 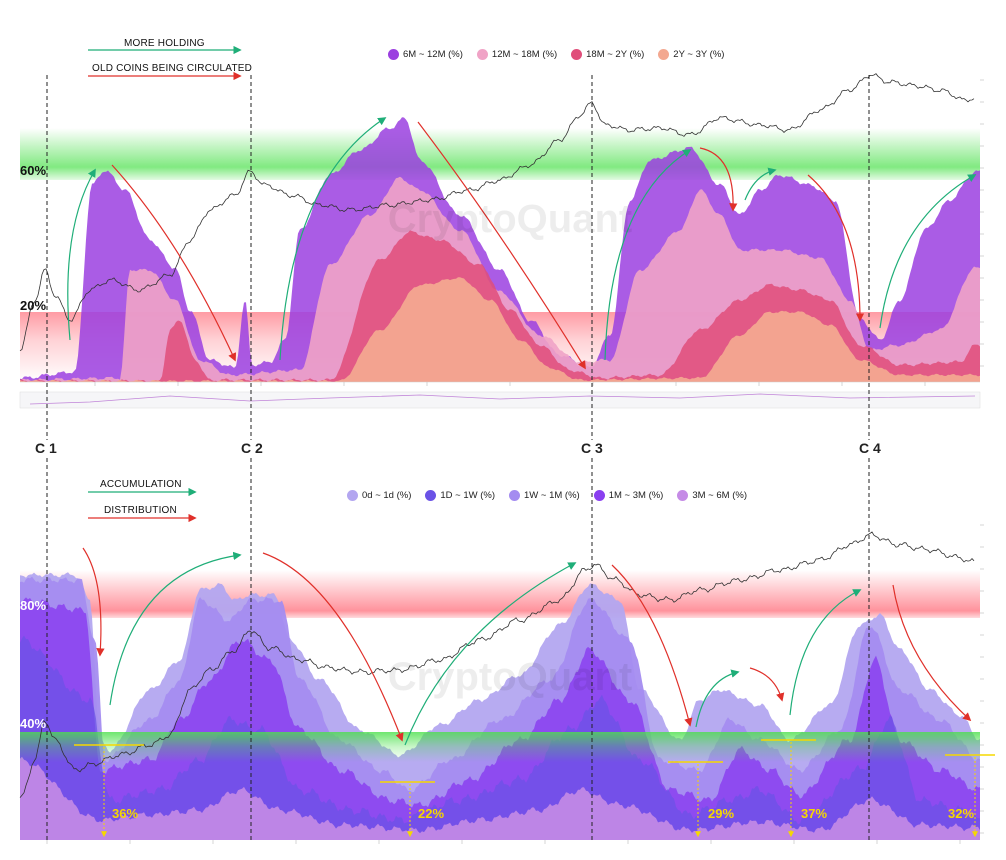 What do you see at coordinates (164, 43) in the screenshot?
I see `top-header-up-label: MORE HOLDING` at bounding box center [164, 43].